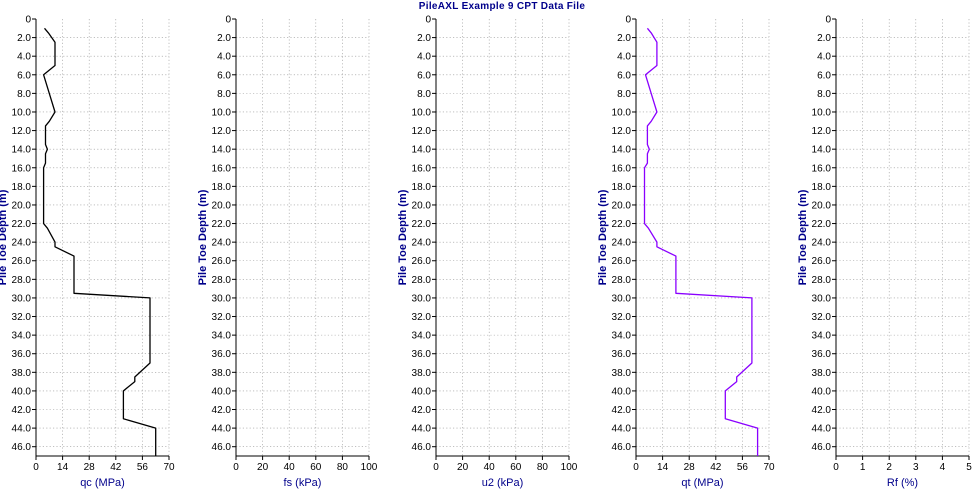  Describe the element at coordinates (702, 483) in the screenshot. I see `x-axis-label: qt (MPa)` at that location.